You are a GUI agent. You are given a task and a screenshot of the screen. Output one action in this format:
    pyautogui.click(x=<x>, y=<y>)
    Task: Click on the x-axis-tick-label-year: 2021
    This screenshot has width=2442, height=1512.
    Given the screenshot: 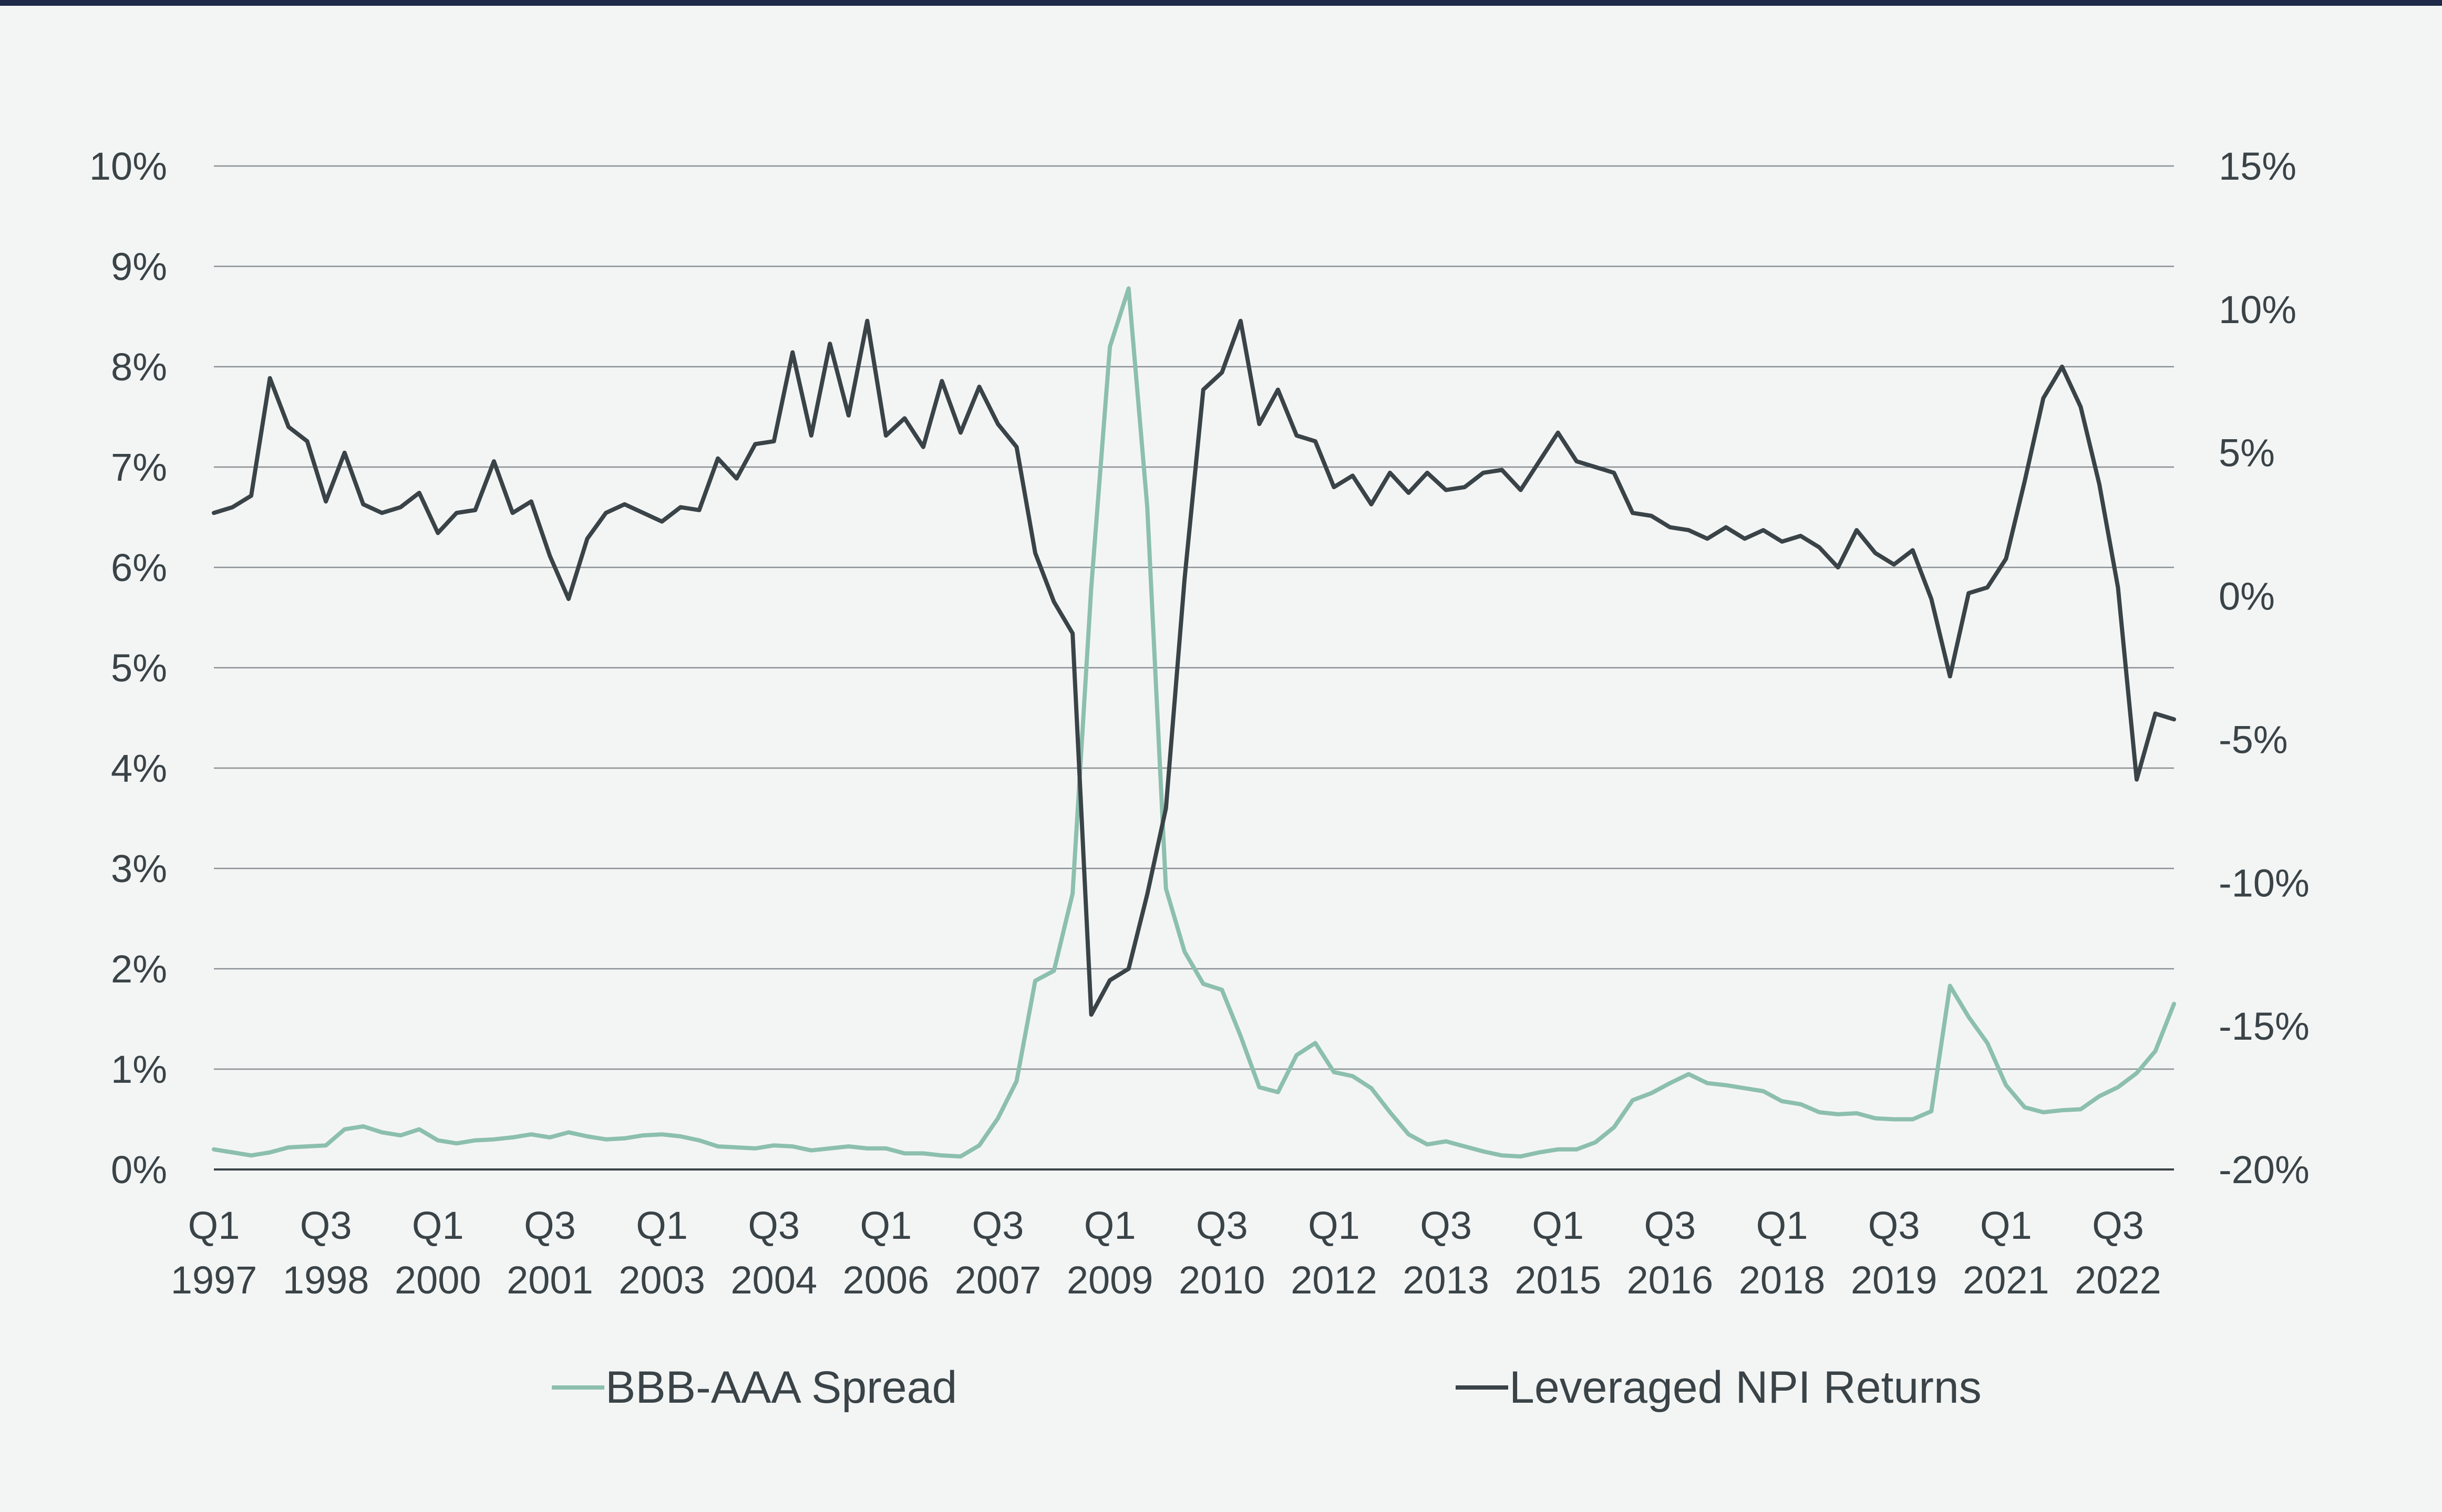 What is the action you would take?
    pyautogui.click(x=2006, y=1280)
    